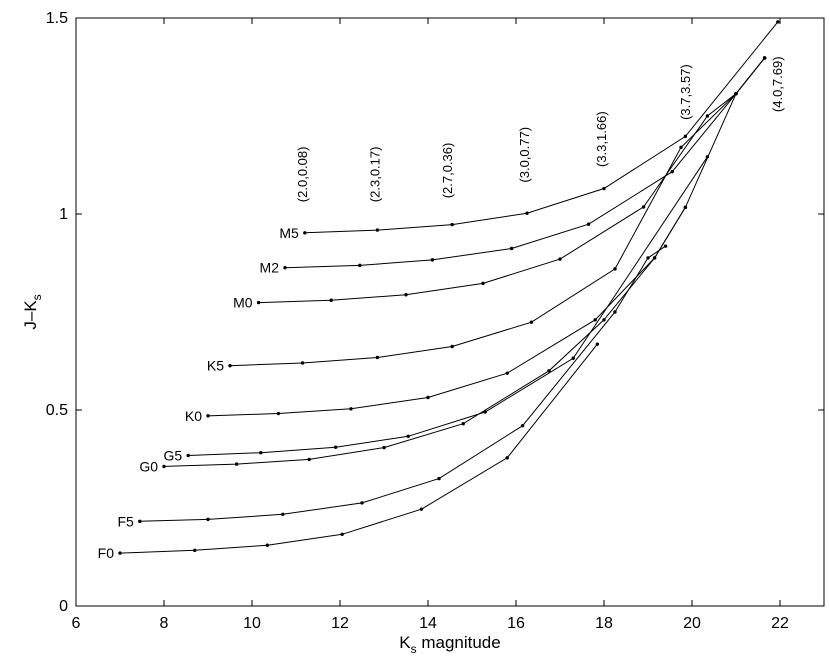 This screenshot has width=830, height=666. I want to click on x-tick-label: 22, so click(780, 623).